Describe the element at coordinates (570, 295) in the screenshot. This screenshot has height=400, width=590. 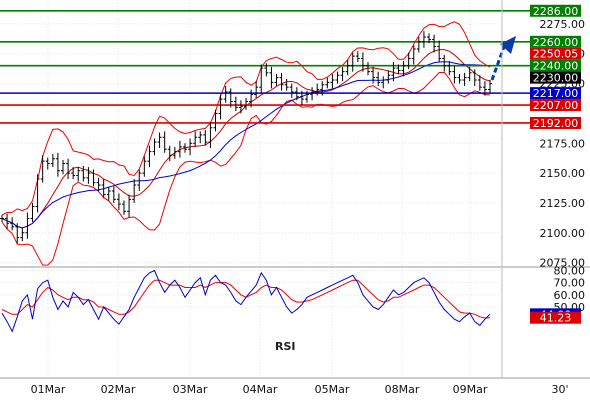
I see `rsi-y-tick-label: 60.00` at that location.